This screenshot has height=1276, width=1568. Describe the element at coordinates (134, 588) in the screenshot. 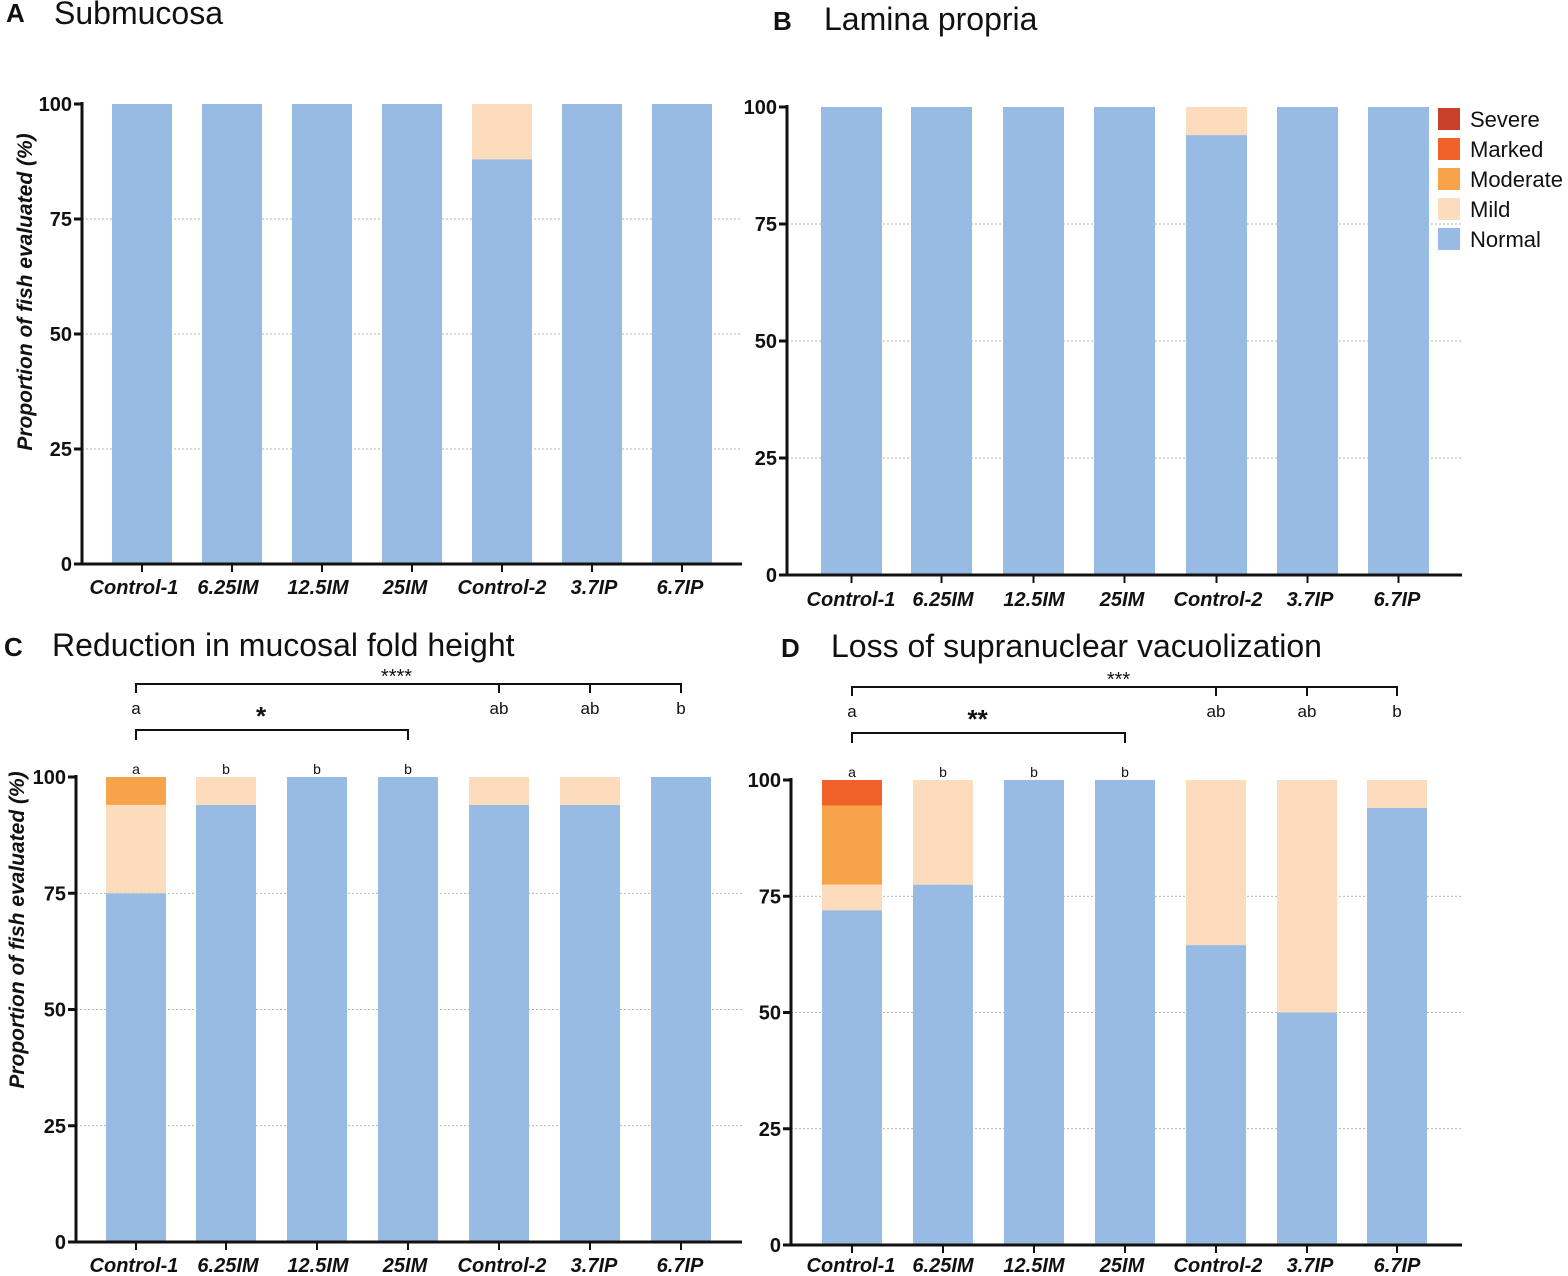

I see `x-category-label: Control-1` at that location.